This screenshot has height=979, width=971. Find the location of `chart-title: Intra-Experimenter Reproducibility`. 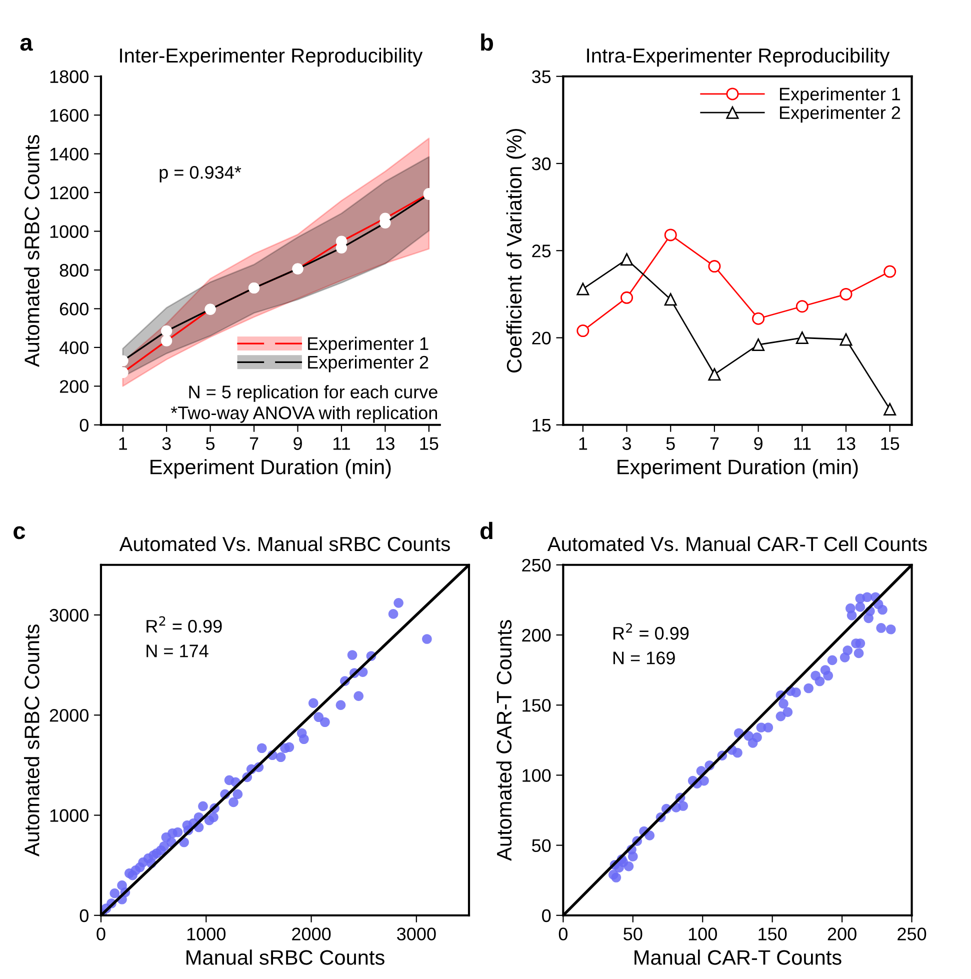

chart-title: Intra-Experimenter Reproducibility is located at coordinates (738, 57).